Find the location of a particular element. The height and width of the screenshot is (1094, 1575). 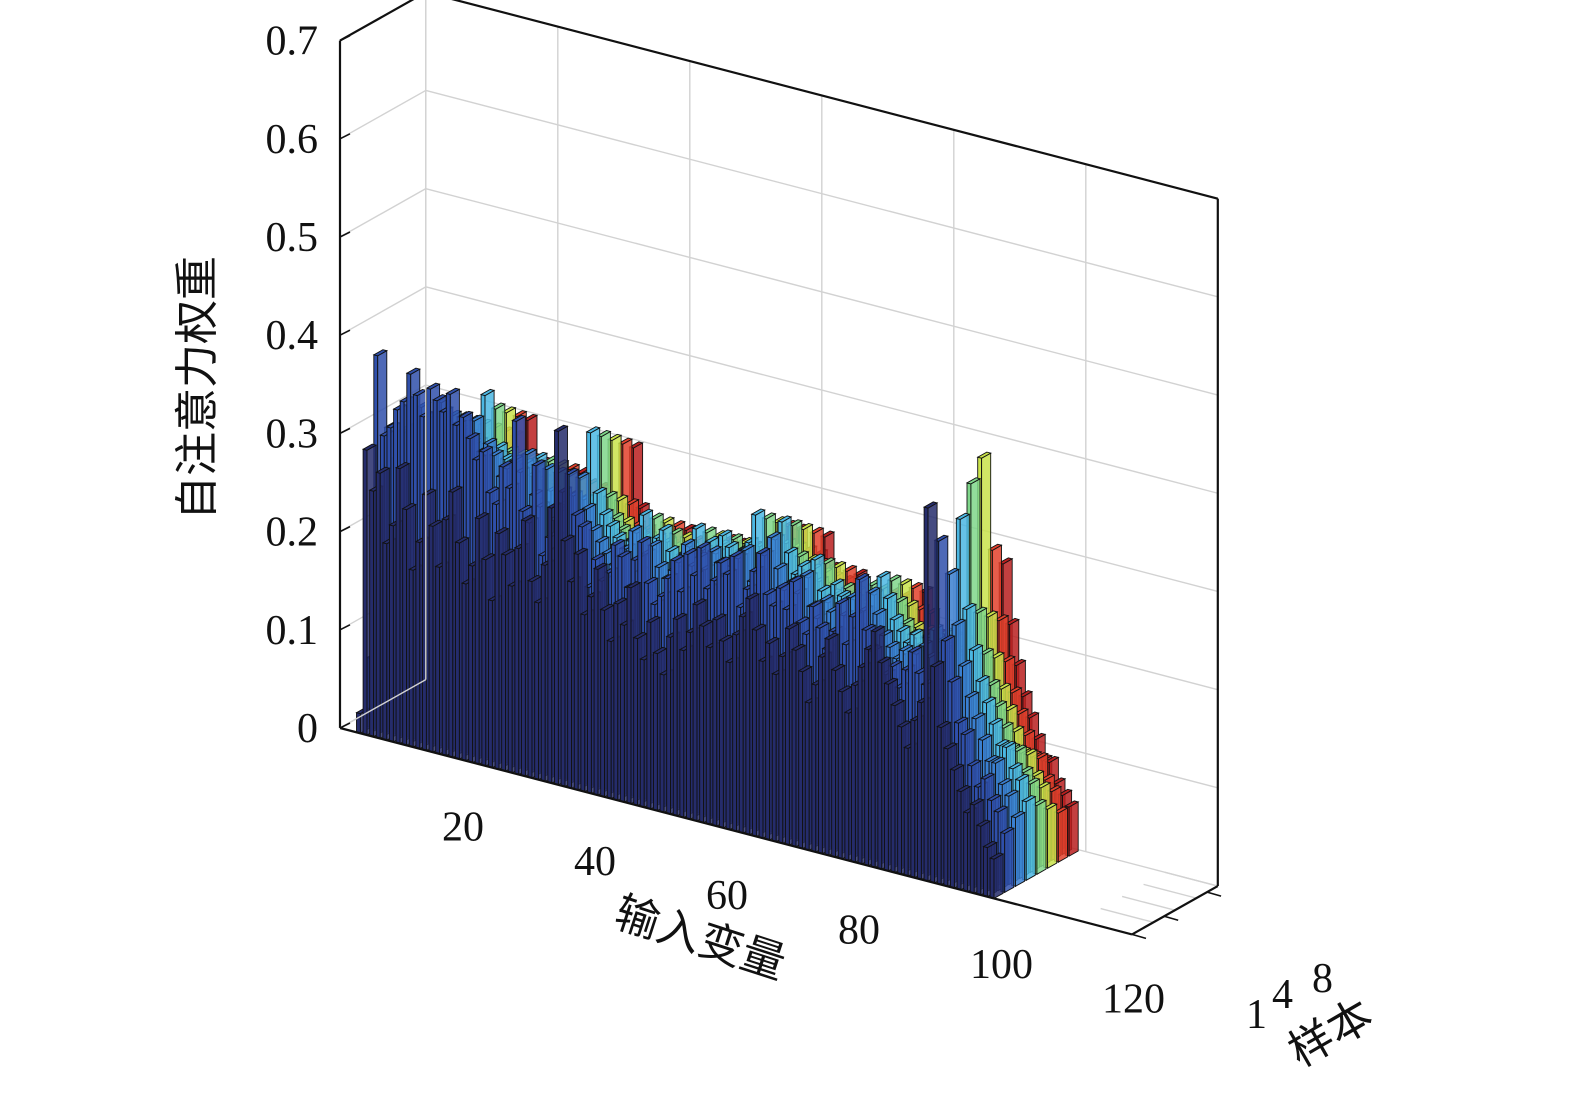

x-tick-label: 20 is located at coordinates (463, 827).